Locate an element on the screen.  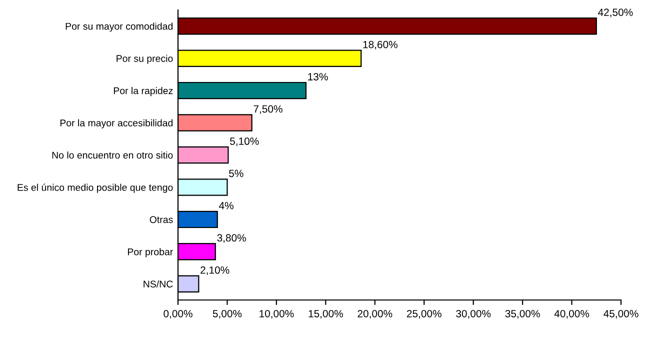
y-tick-label: Otras is located at coordinates (161, 220).